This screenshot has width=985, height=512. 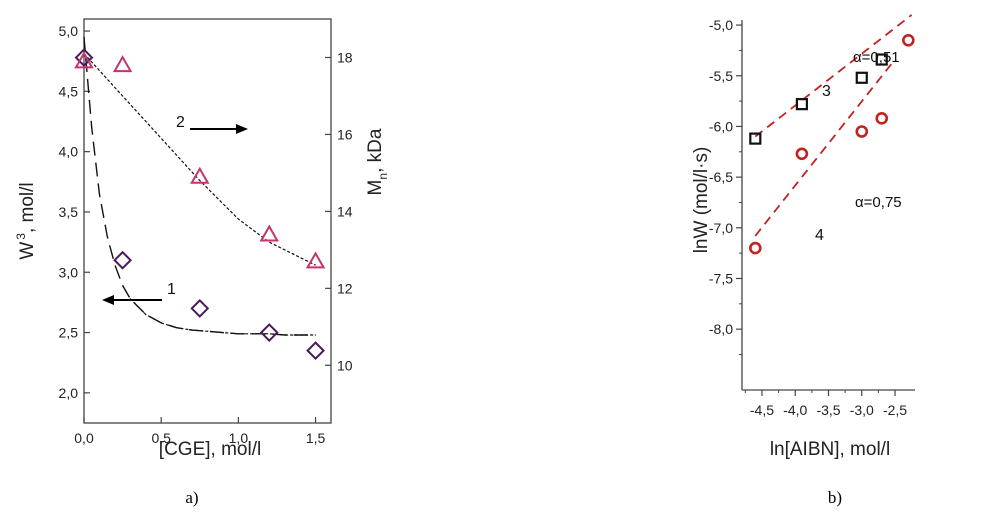 I want to click on y-tick-label-b: -8,0, so click(x=721, y=329).